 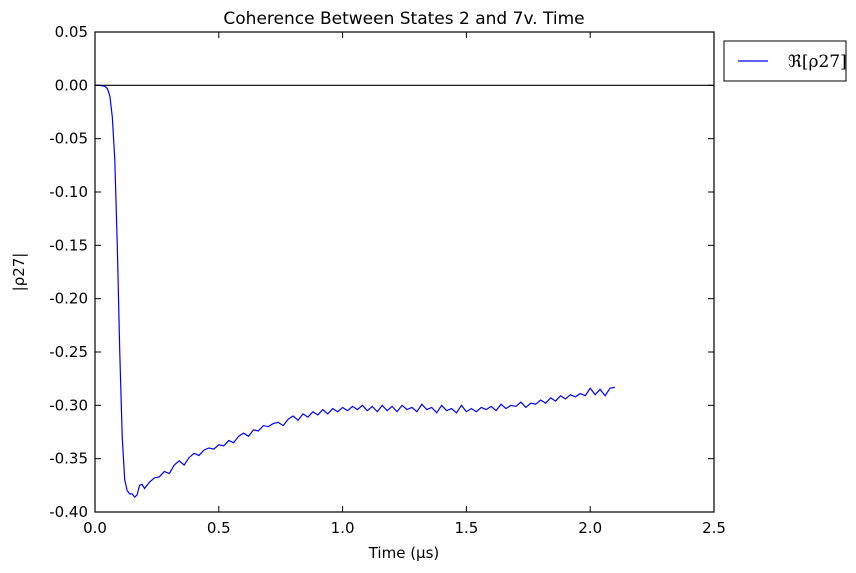 What do you see at coordinates (68, 139) in the screenshot?
I see `y-tick-label: -0.05` at bounding box center [68, 139].